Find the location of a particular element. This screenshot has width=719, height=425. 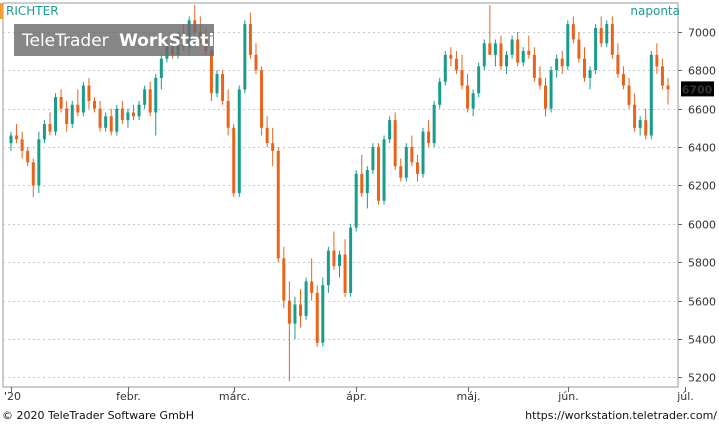

y-tick-label: 5200 is located at coordinates (702, 378).